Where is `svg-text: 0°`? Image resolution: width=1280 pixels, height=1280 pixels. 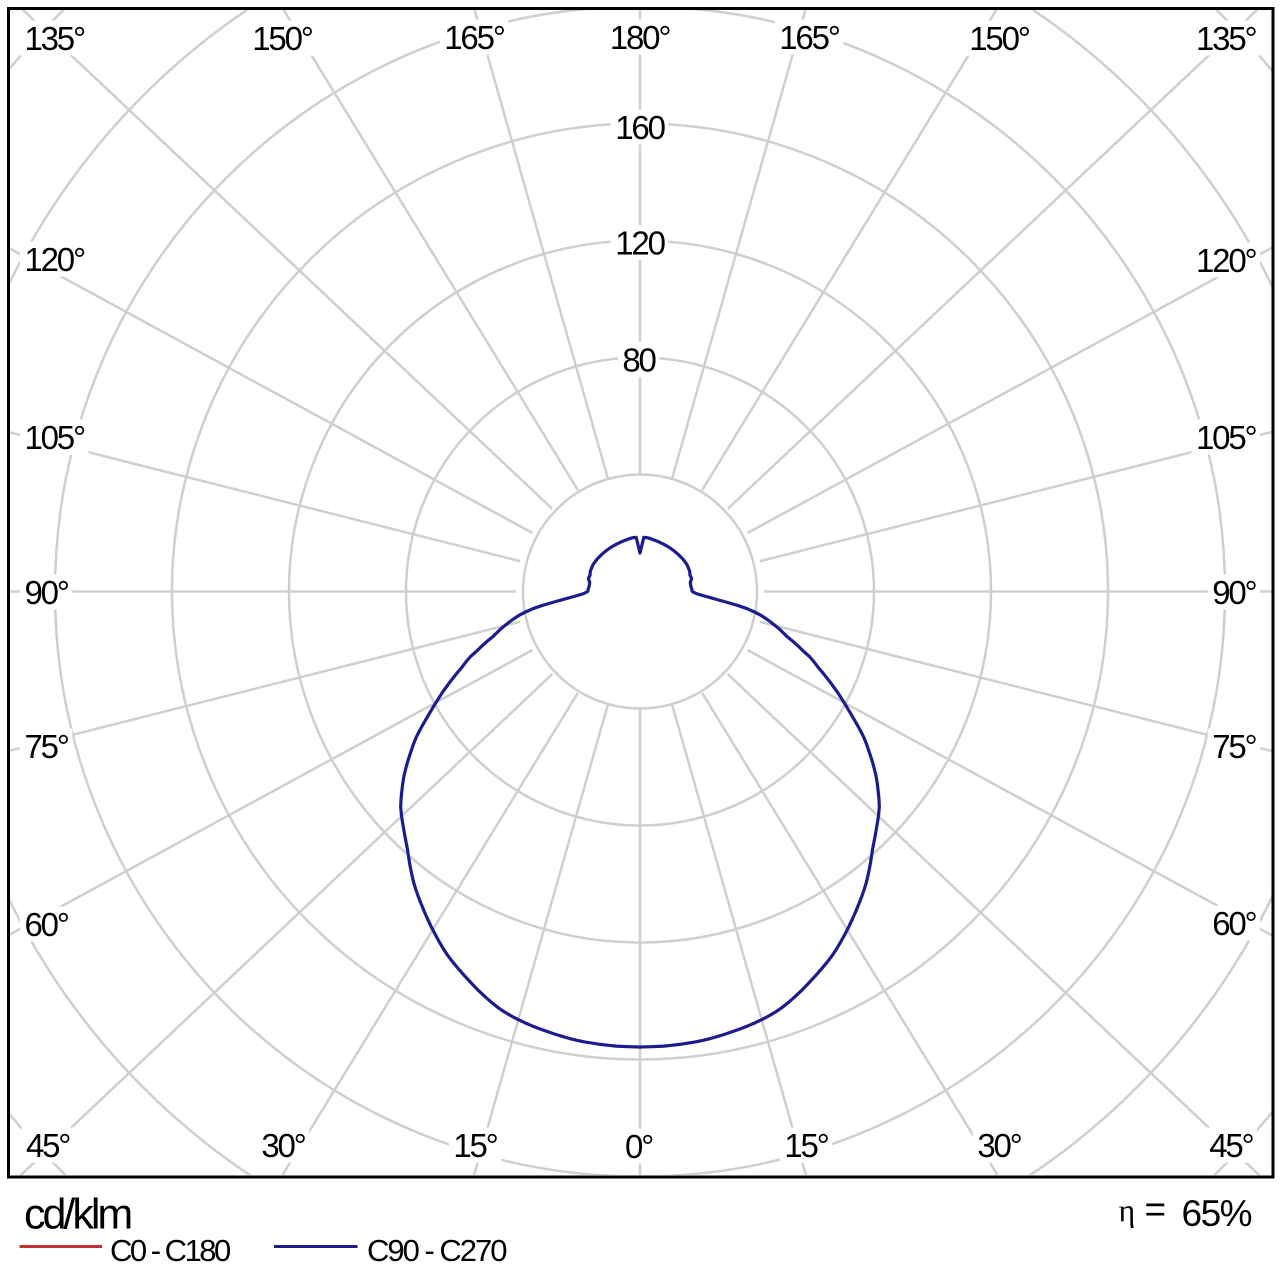 svg-text: 0° is located at coordinates (639, 1146).